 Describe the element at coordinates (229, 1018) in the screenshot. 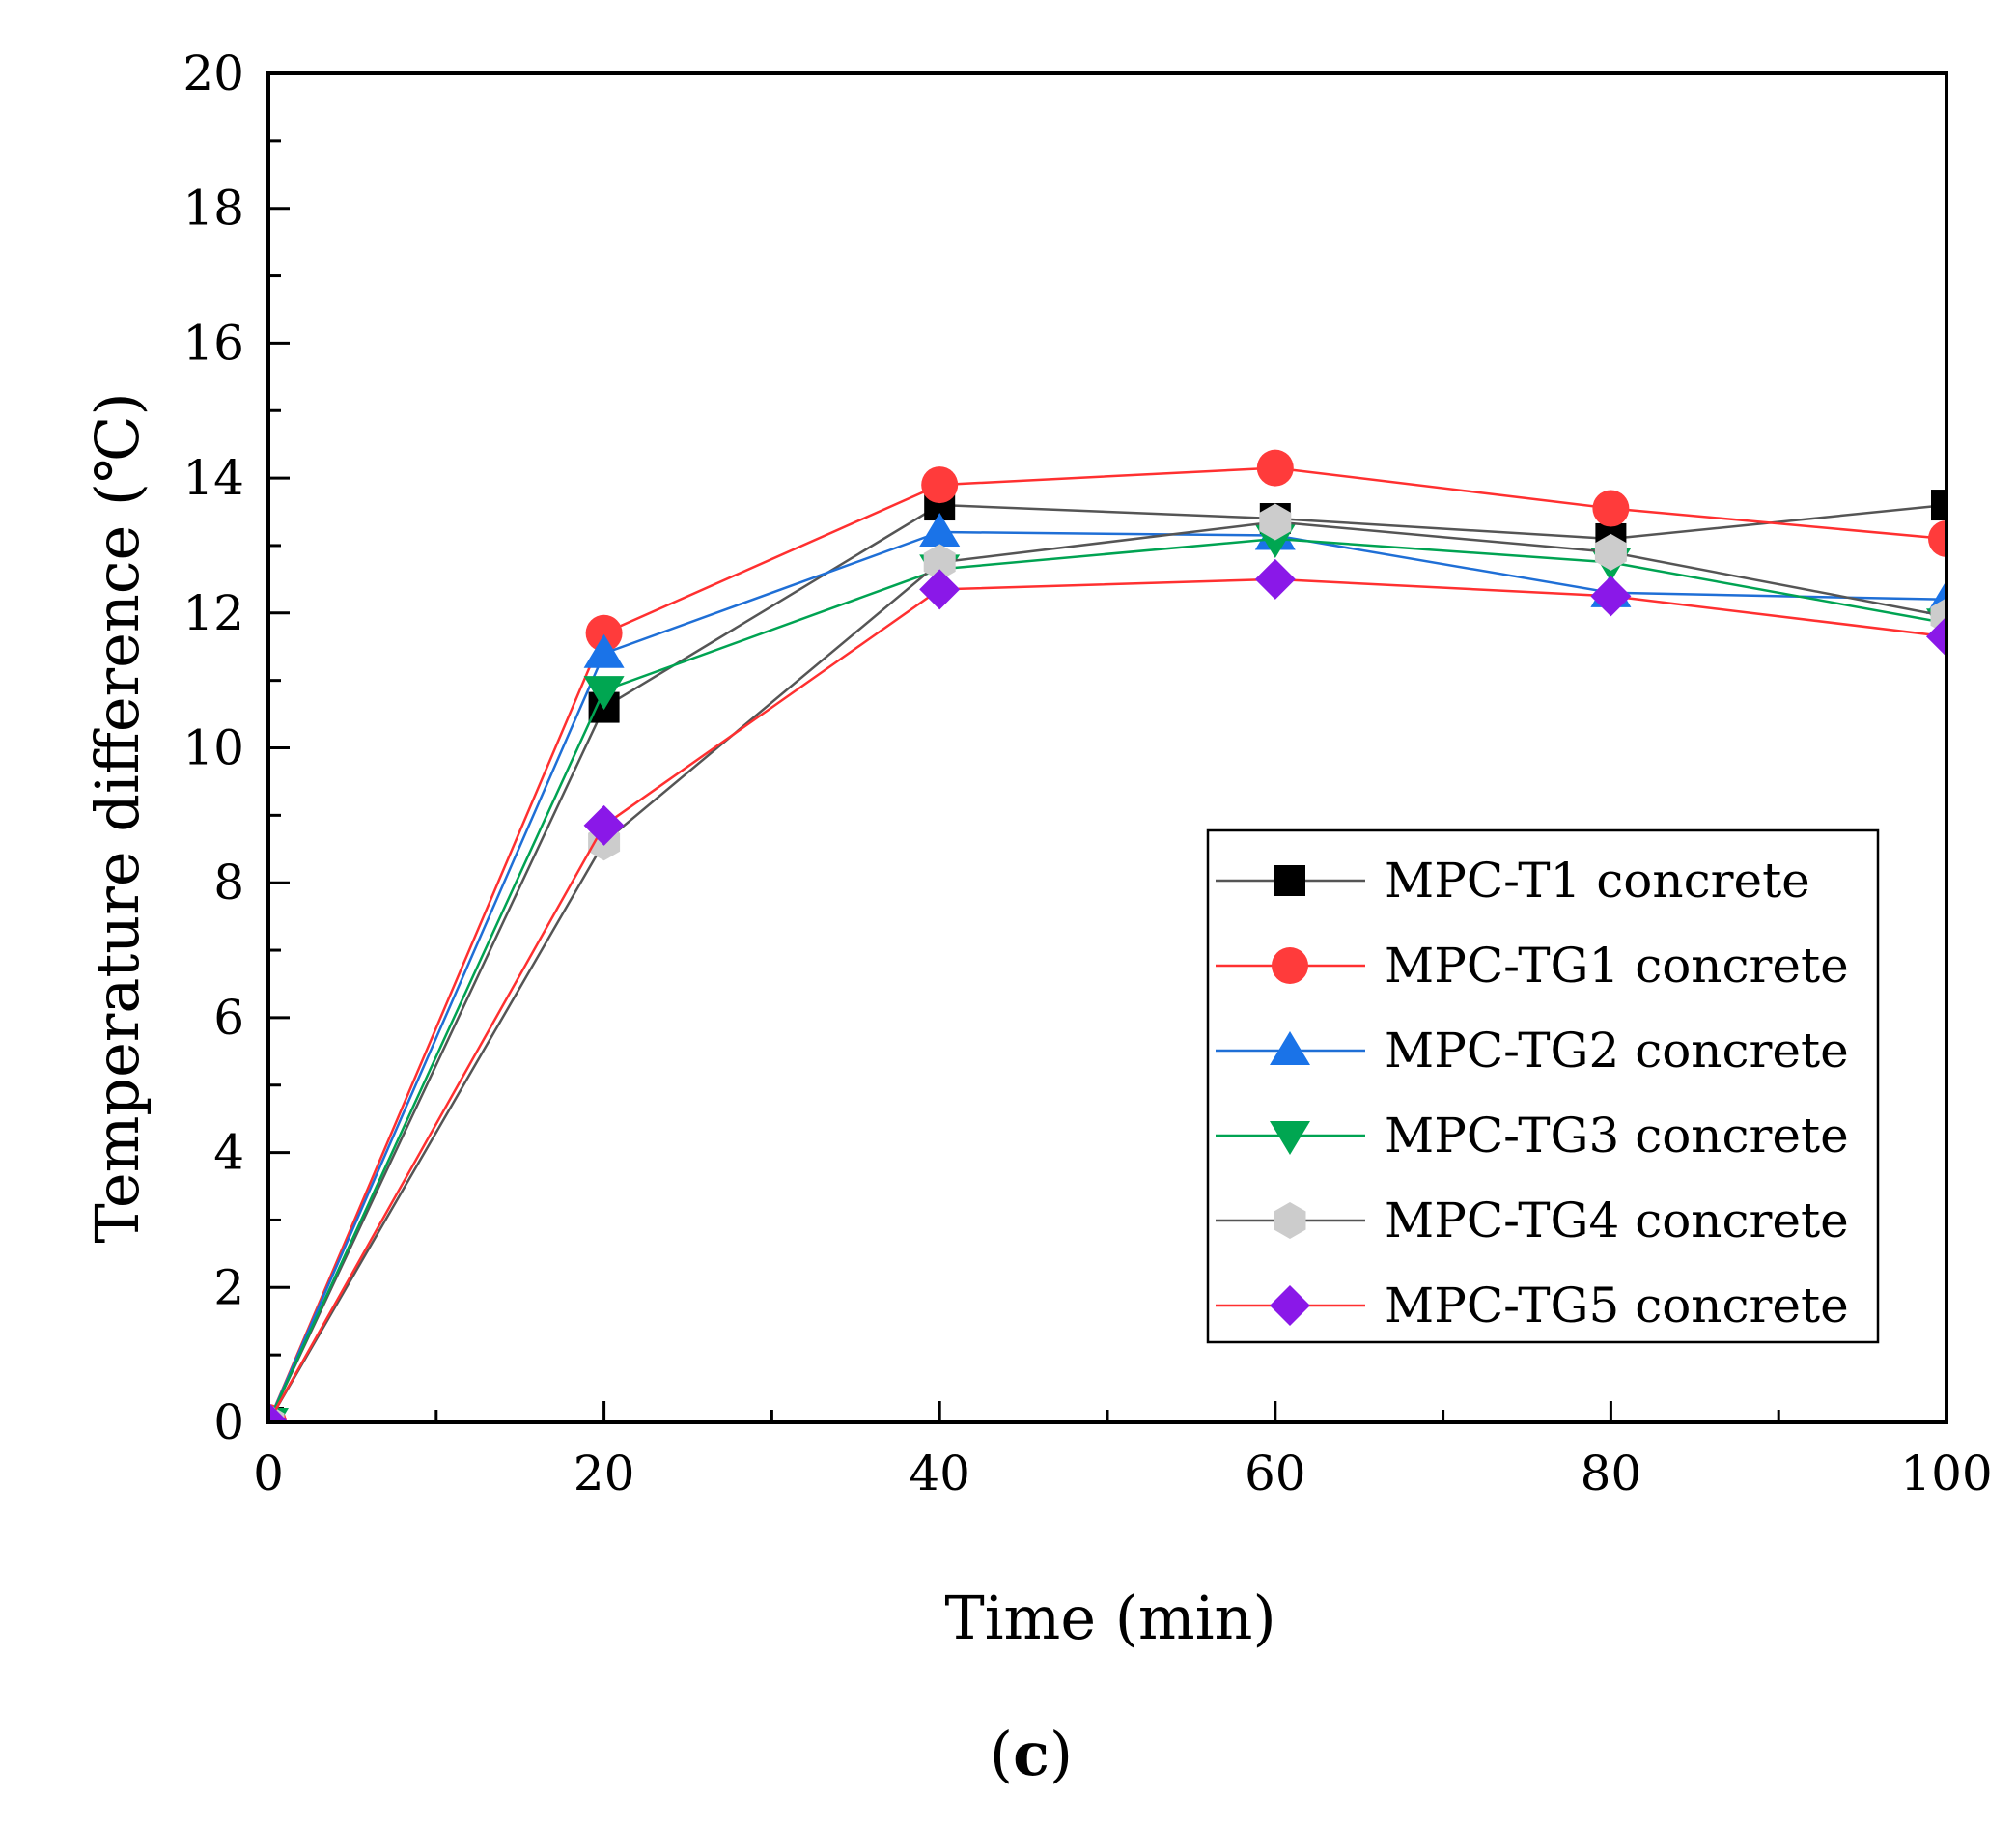

I see `y-tick-label: 6` at that location.